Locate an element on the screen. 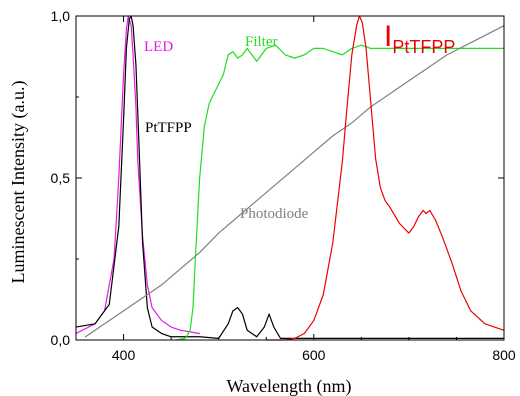 The width and height of the screenshot is (520, 396). y-tick-label: 1,0 is located at coordinates (61, 16).